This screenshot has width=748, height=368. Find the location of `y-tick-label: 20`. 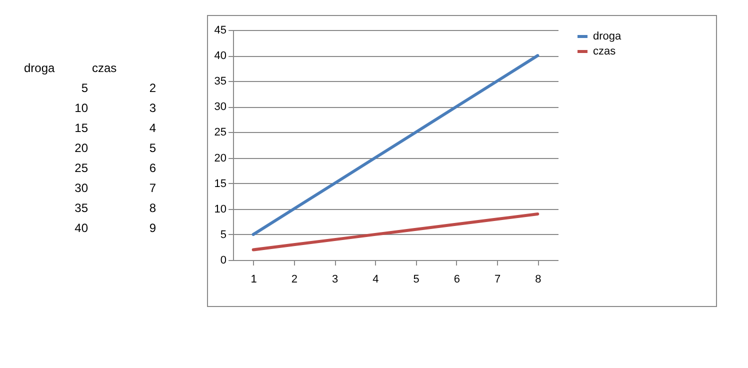

y-tick-label: 20 is located at coordinates (220, 158).